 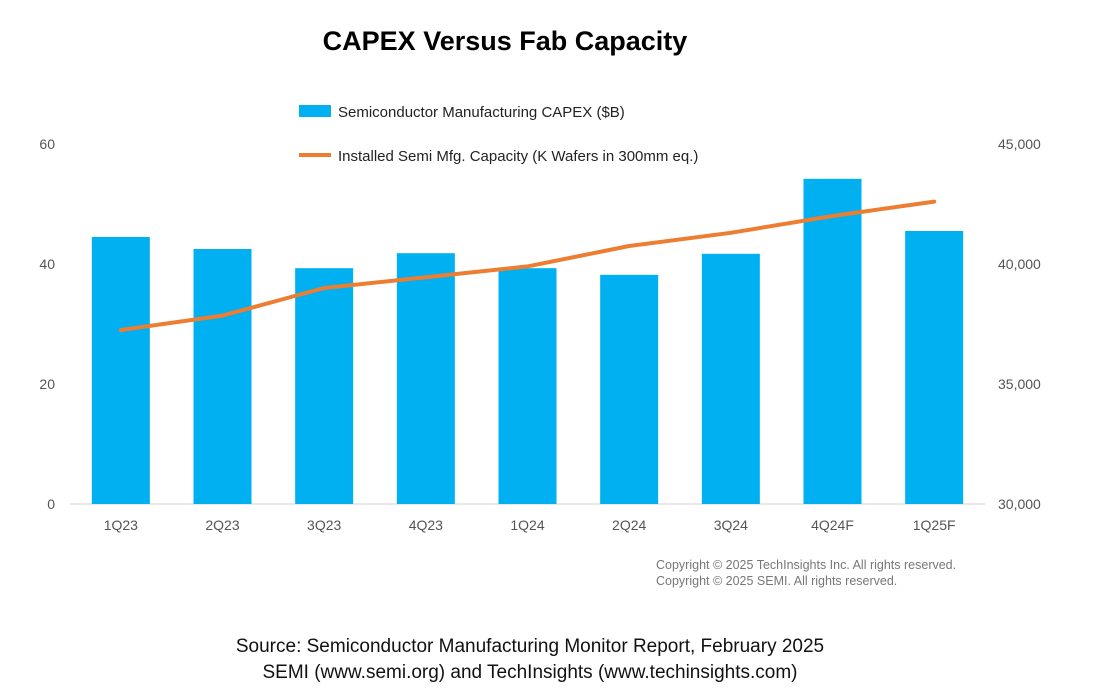 I want to click on legend-swatch-capex, so click(x=315, y=111).